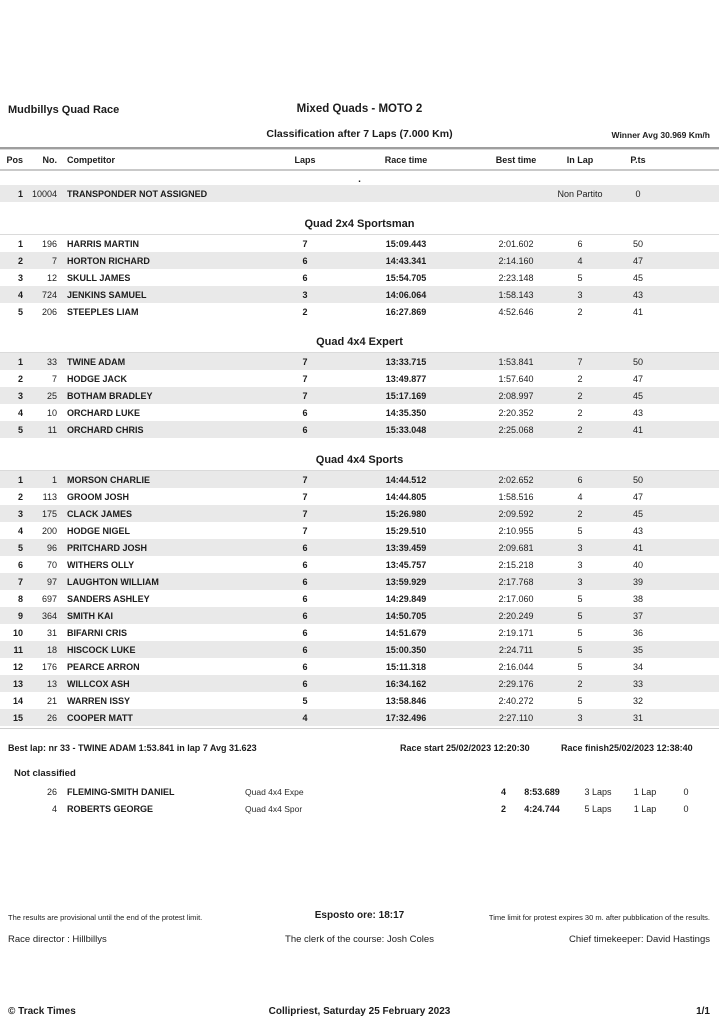 Image resolution: width=719 pixels, height=1024 pixels. I want to click on pos-cell: 3, so click(20, 395).